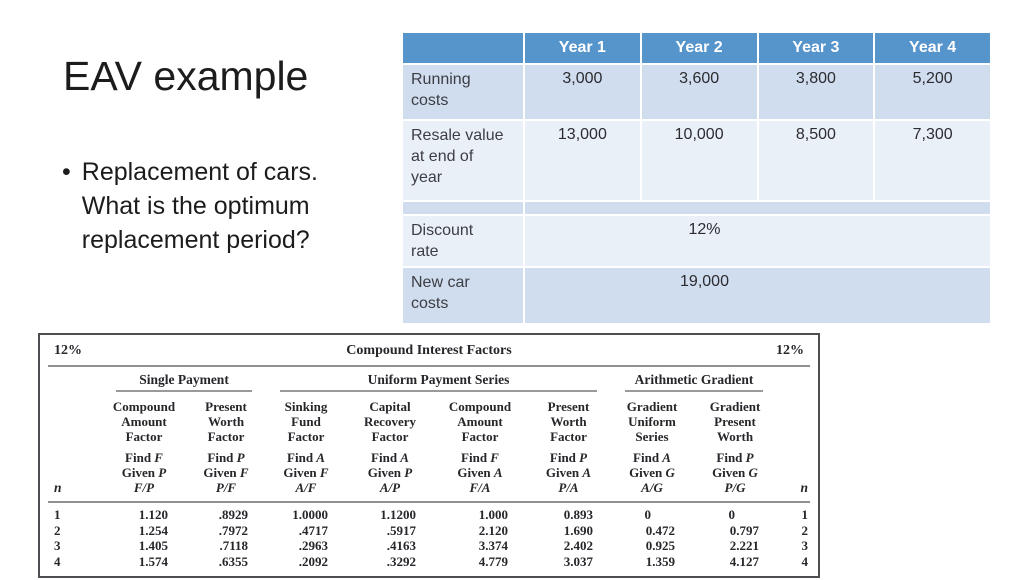 This screenshot has width=1024, height=580. I want to click on label-line: at end of, so click(442, 156).